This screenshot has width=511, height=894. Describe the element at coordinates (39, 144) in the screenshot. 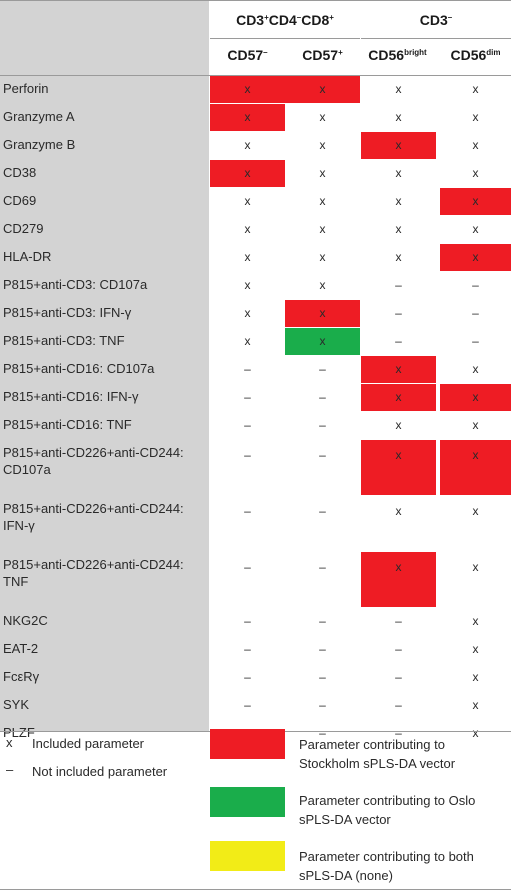

I see `row-label: Granzyme B` at that location.